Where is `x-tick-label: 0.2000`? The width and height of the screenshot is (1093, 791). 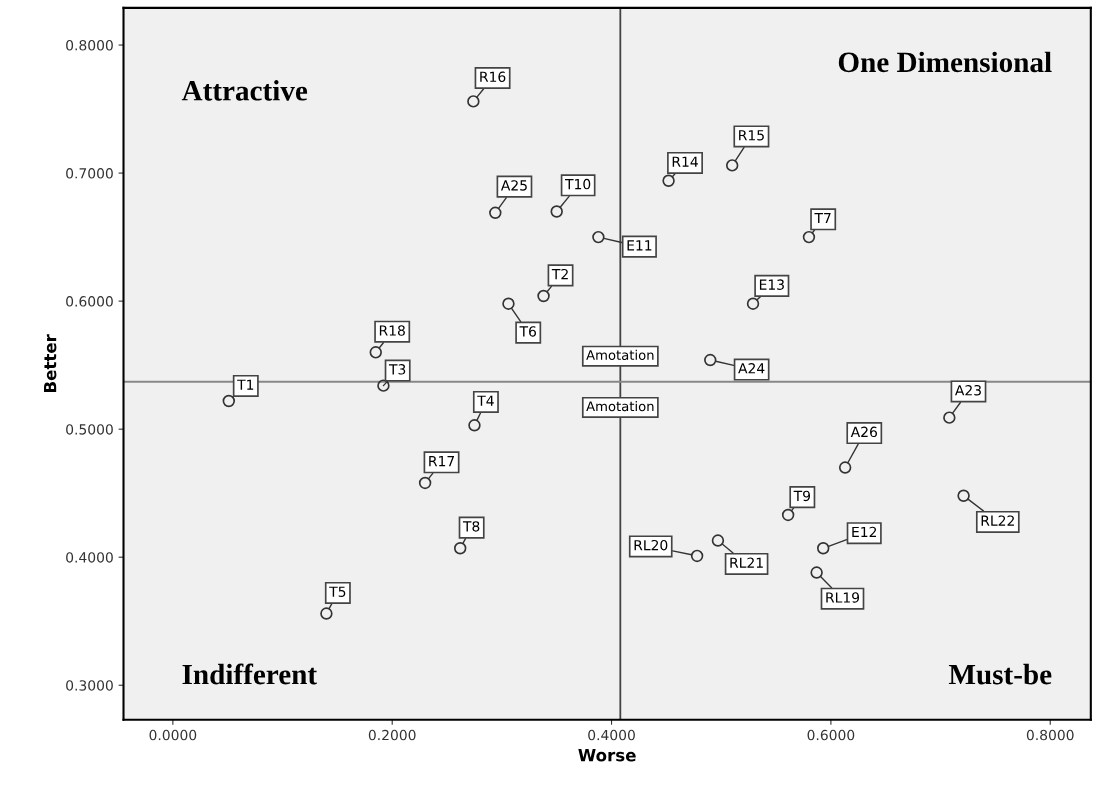 x-tick-label: 0.2000 is located at coordinates (392, 735).